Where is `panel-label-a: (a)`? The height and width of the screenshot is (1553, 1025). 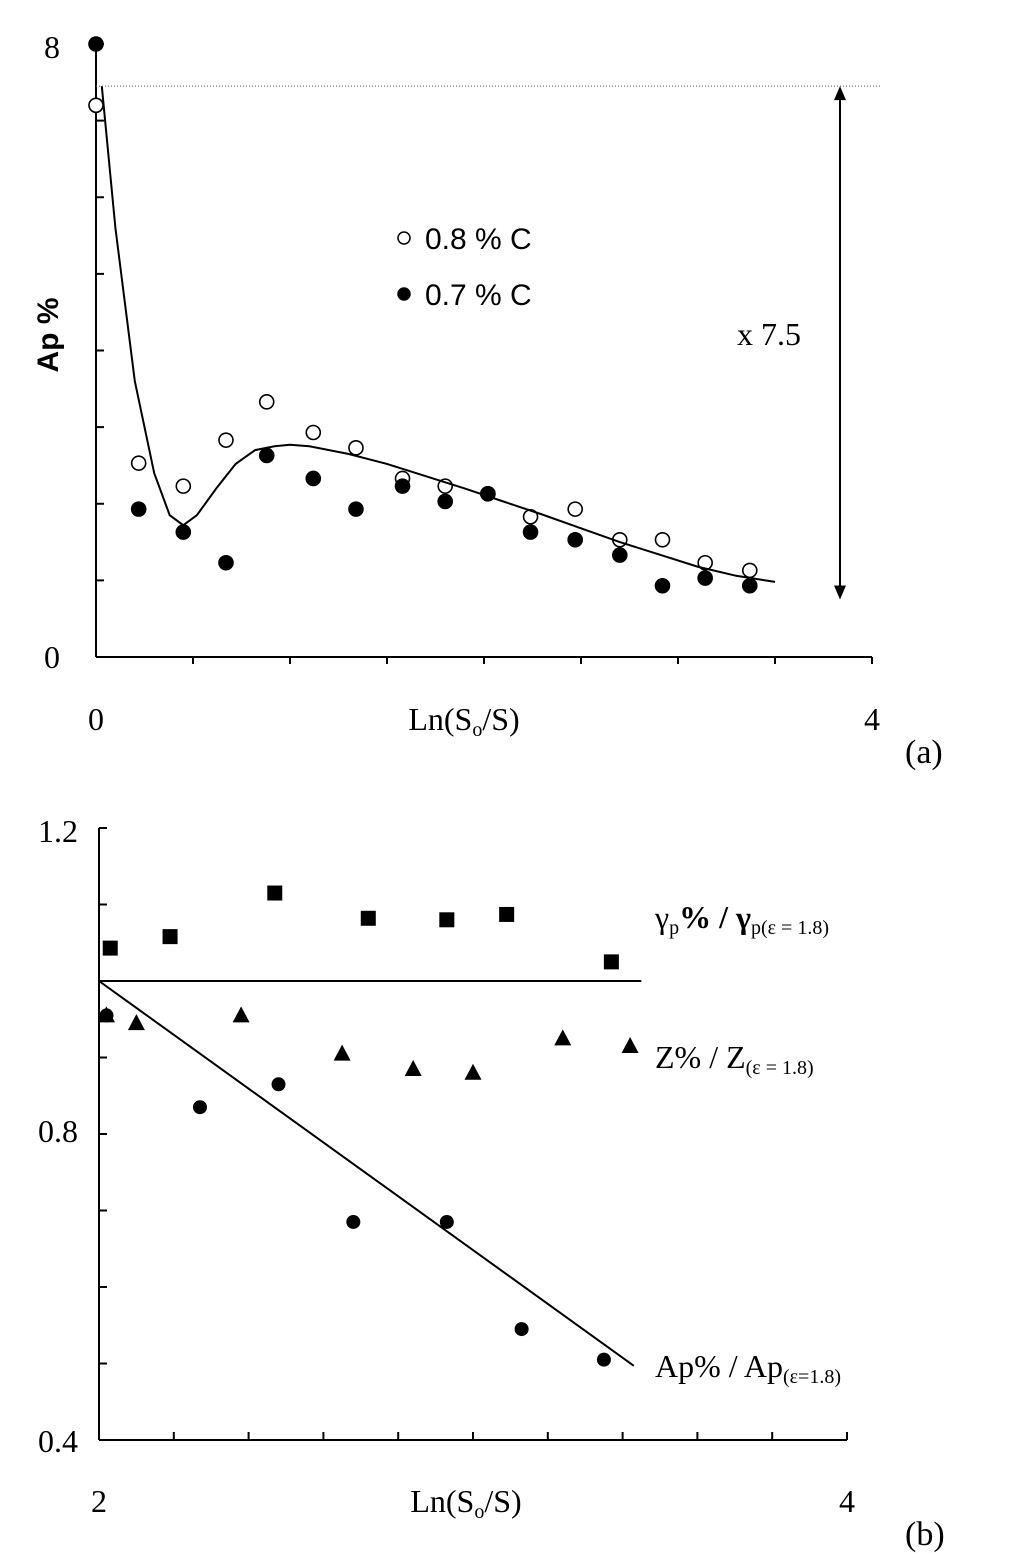 panel-label-a: (a) is located at coordinates (924, 752).